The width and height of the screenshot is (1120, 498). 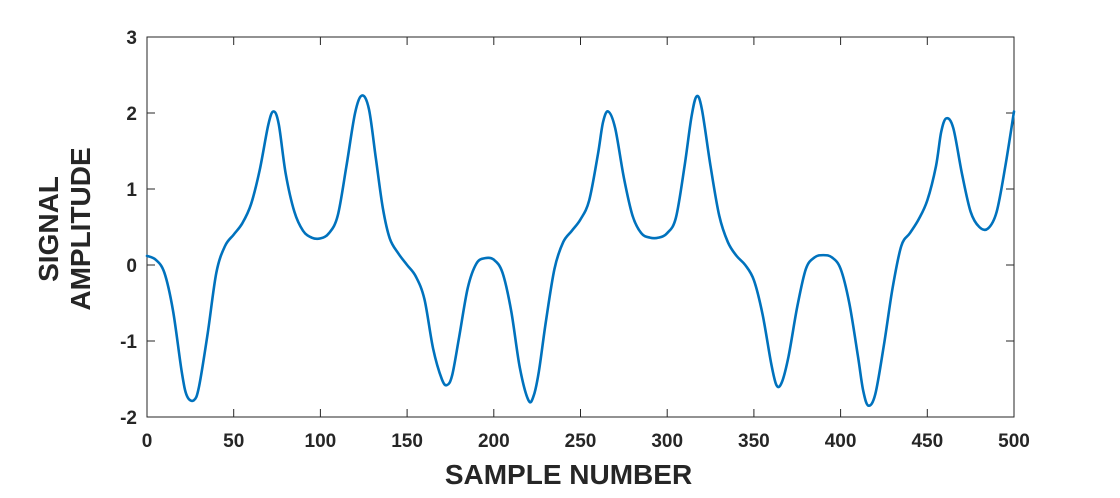 What do you see at coordinates (131, 114) in the screenshot?
I see `y-tick-label: 2` at bounding box center [131, 114].